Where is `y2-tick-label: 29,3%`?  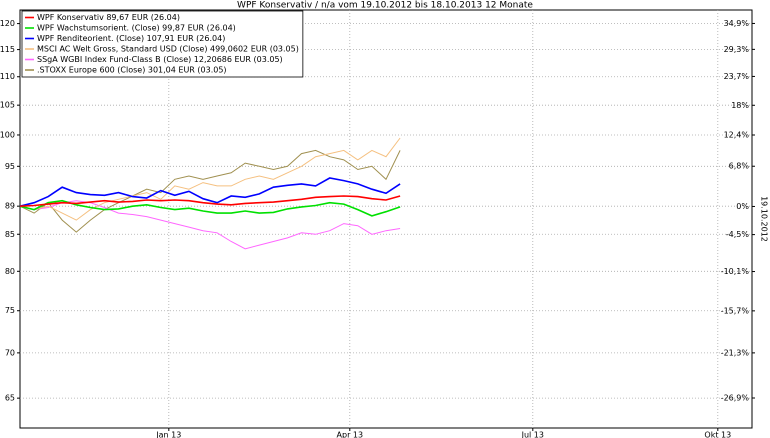
y2-tick-label: 29,3% is located at coordinates (737, 49).